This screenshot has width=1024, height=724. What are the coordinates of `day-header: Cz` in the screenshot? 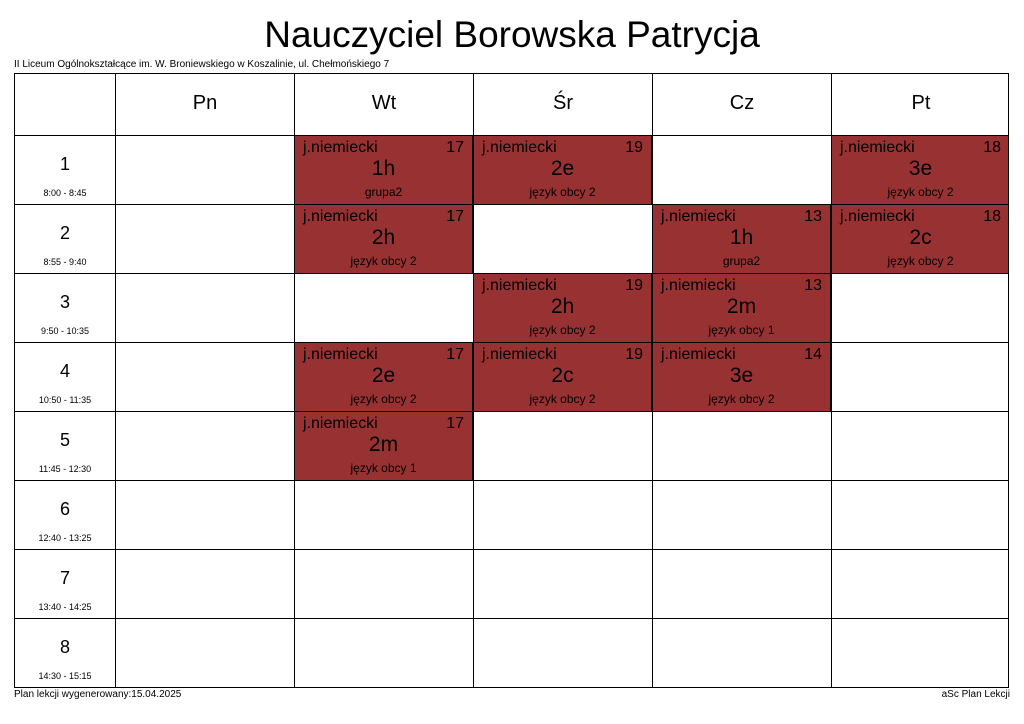 It's located at (741, 104).